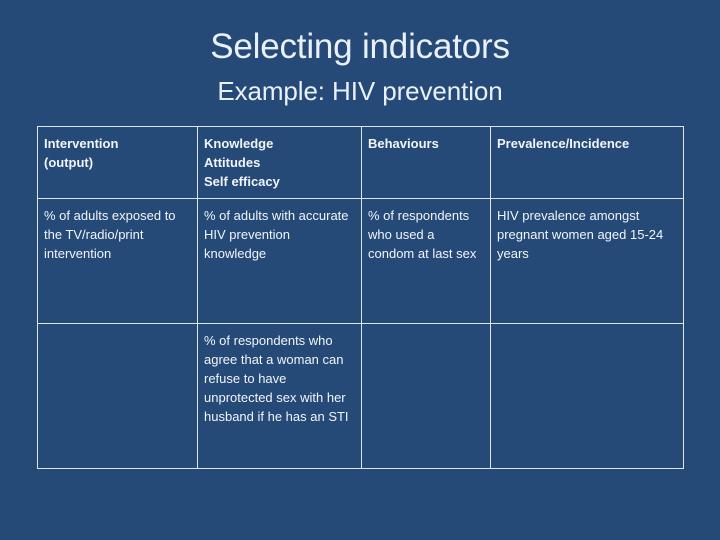 The width and height of the screenshot is (720, 540). I want to click on table-header-cell-behaviours: Behaviours, so click(426, 162).